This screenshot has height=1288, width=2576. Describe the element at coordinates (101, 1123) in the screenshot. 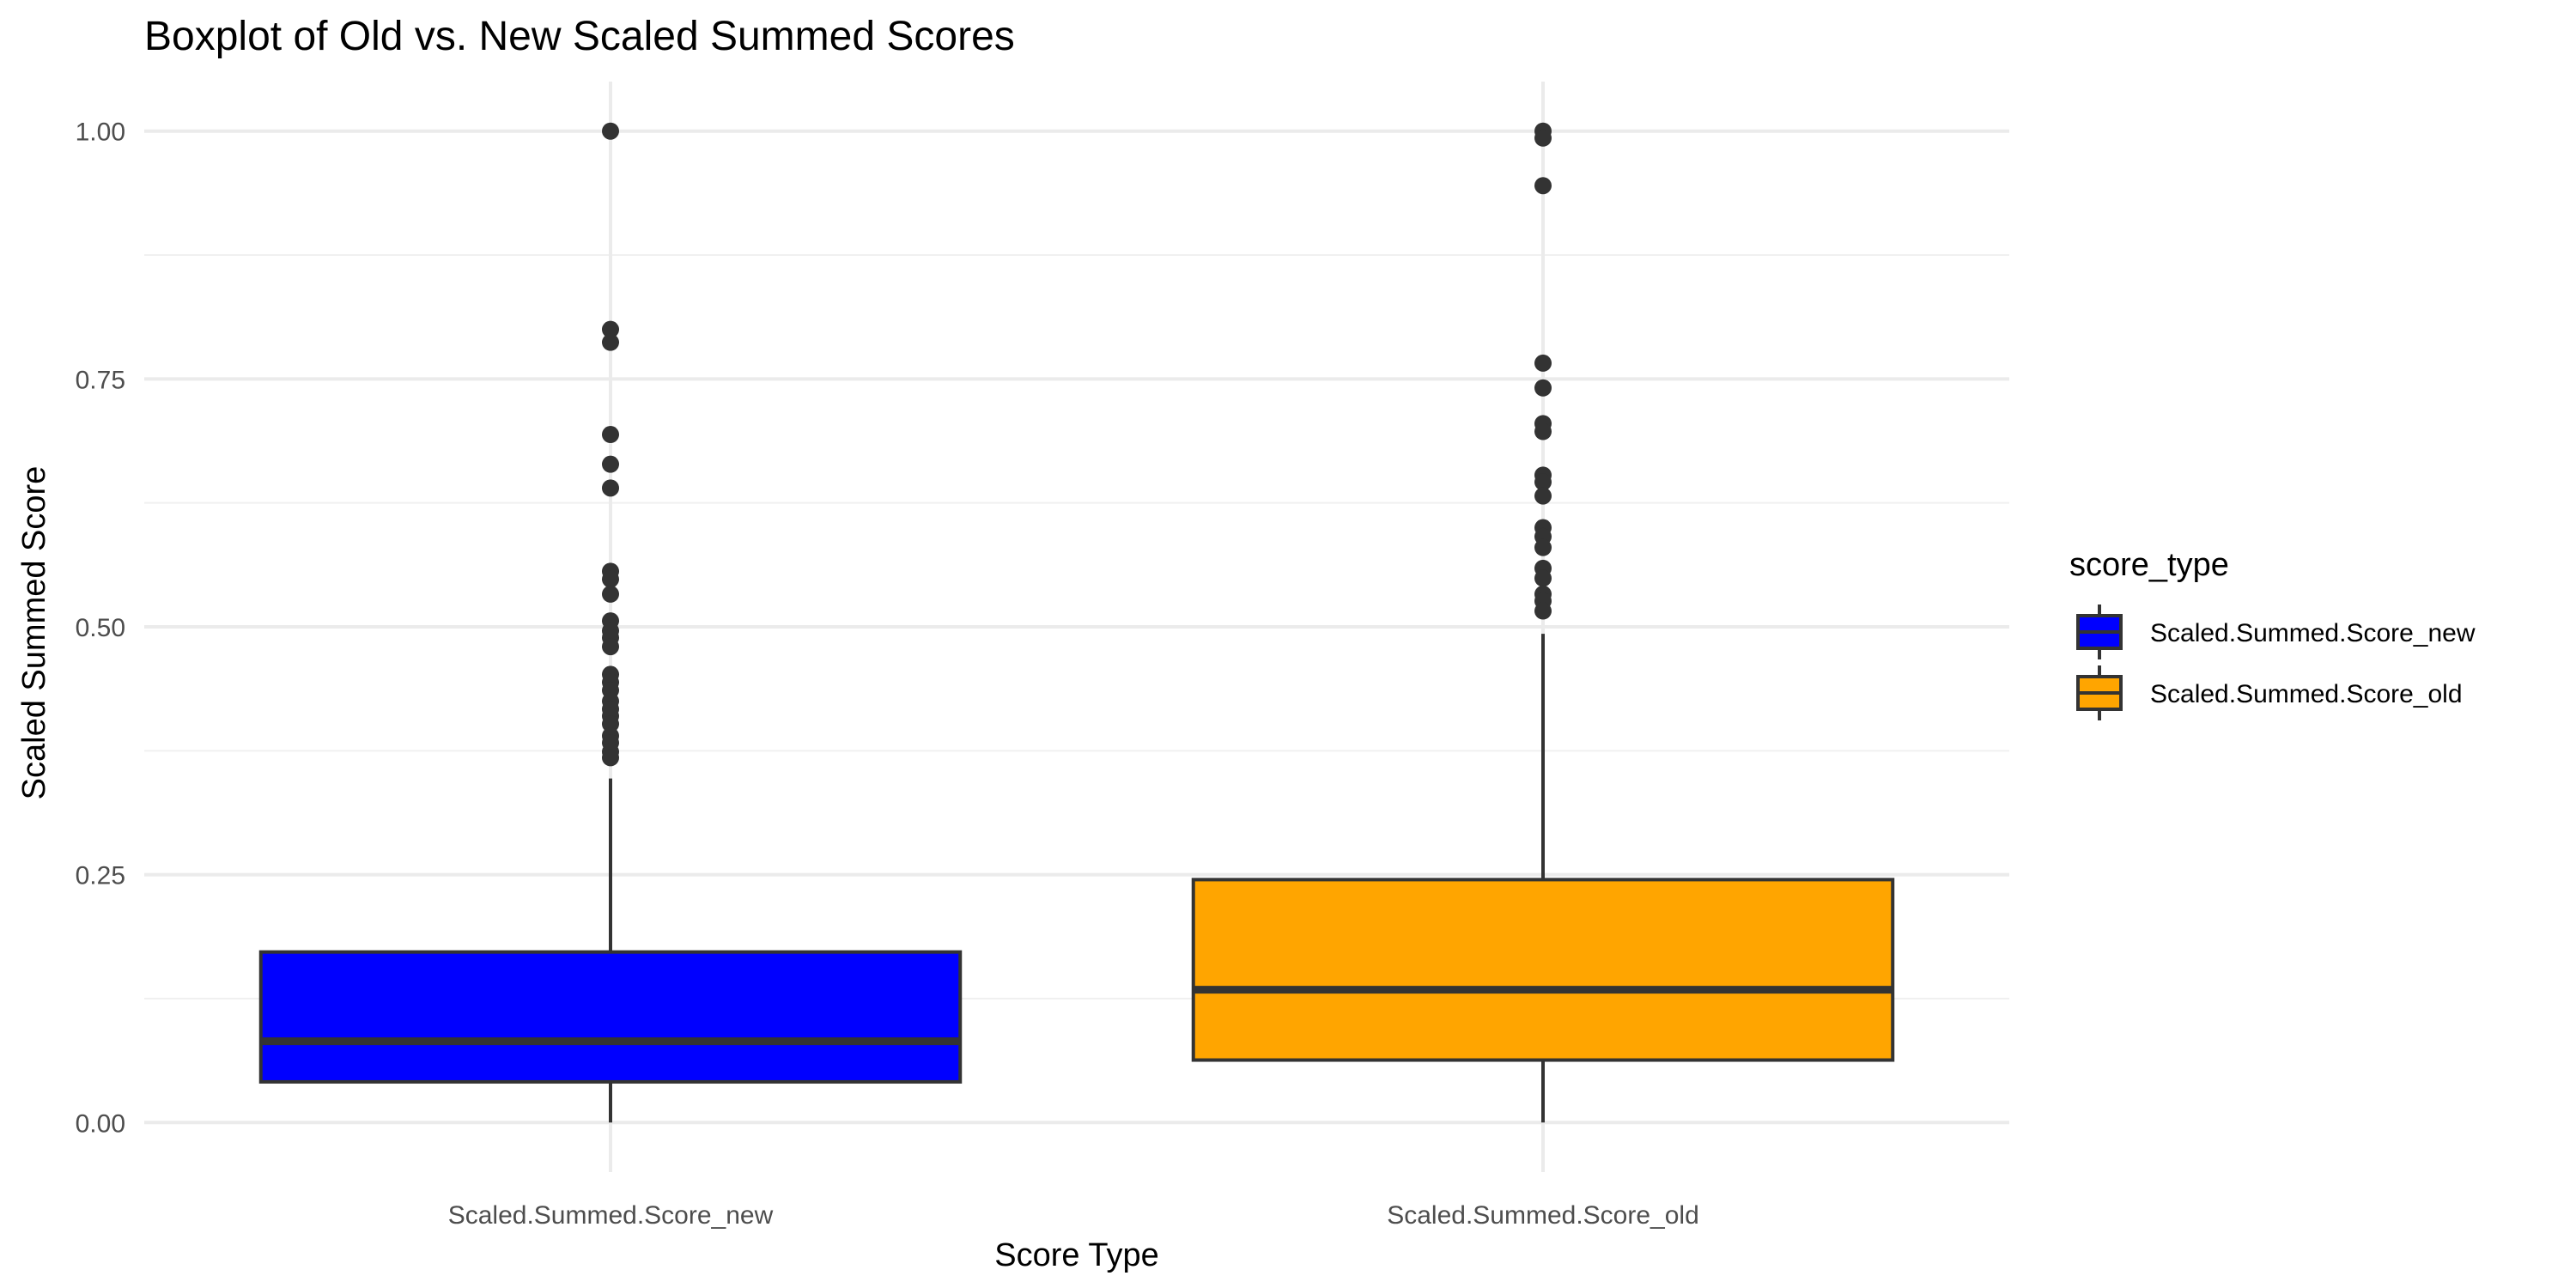

I see `y-tick-label: 0.00` at that location.